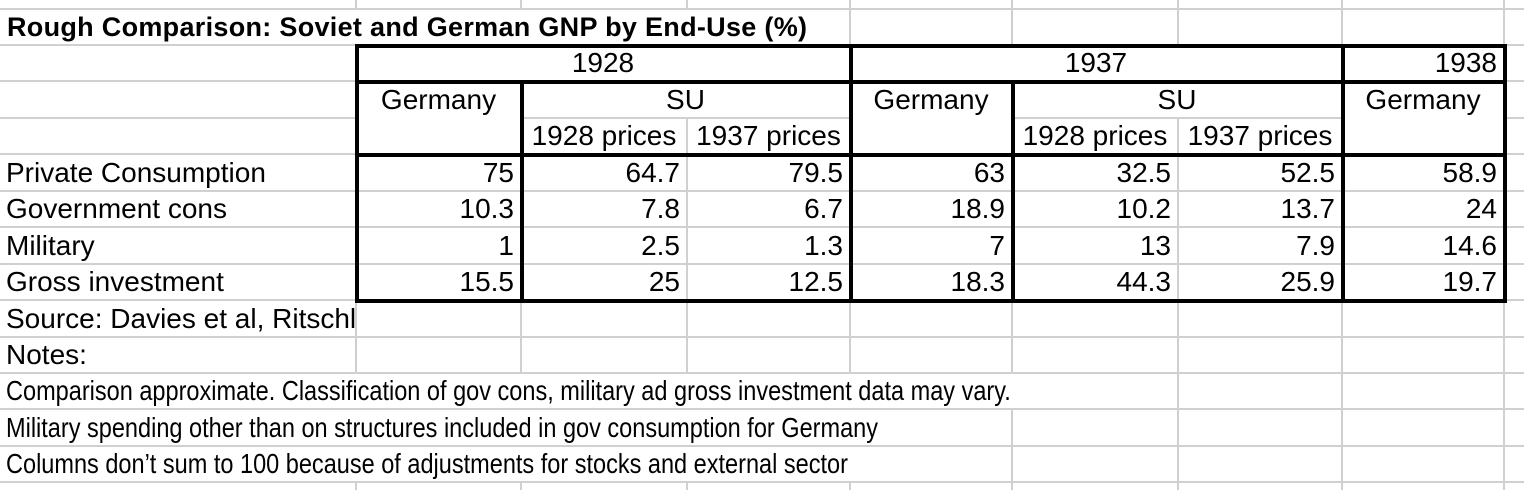  I want to click on value-cell: 63, so click(932, 173).